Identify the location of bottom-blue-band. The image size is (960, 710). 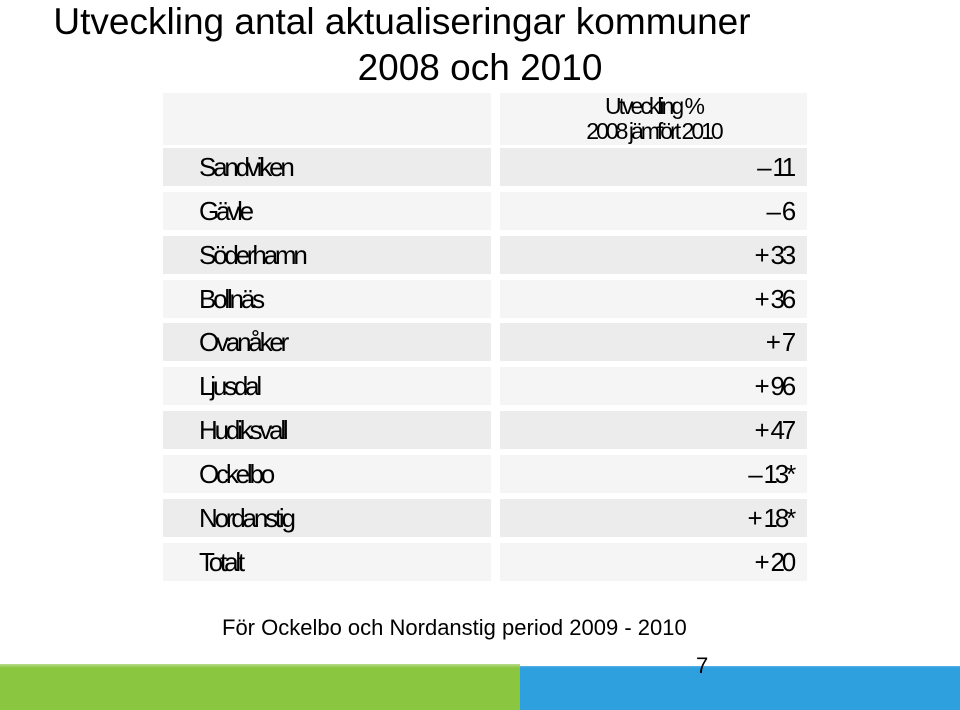
(740, 688).